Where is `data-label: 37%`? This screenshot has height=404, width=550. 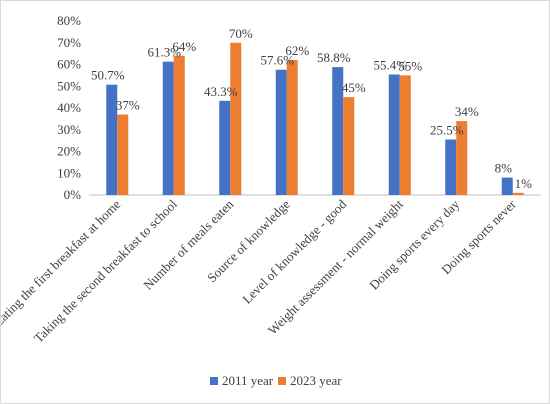
data-label: 37% is located at coordinates (128, 105).